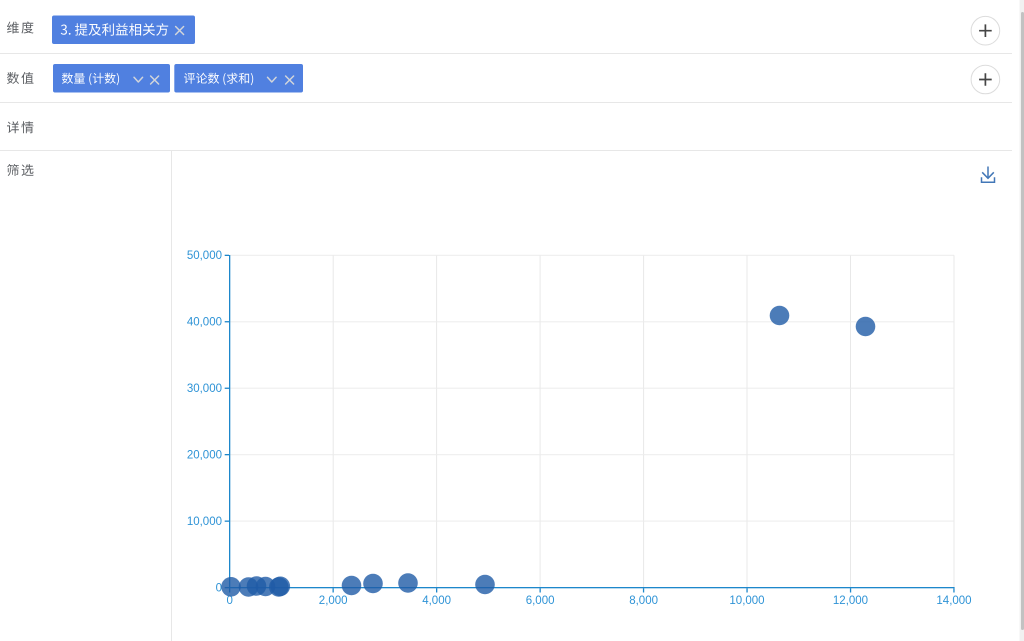 The width and height of the screenshot is (1024, 641). Describe the element at coordinates (204, 256) in the screenshot. I see `svg-text: 50,000` at that location.